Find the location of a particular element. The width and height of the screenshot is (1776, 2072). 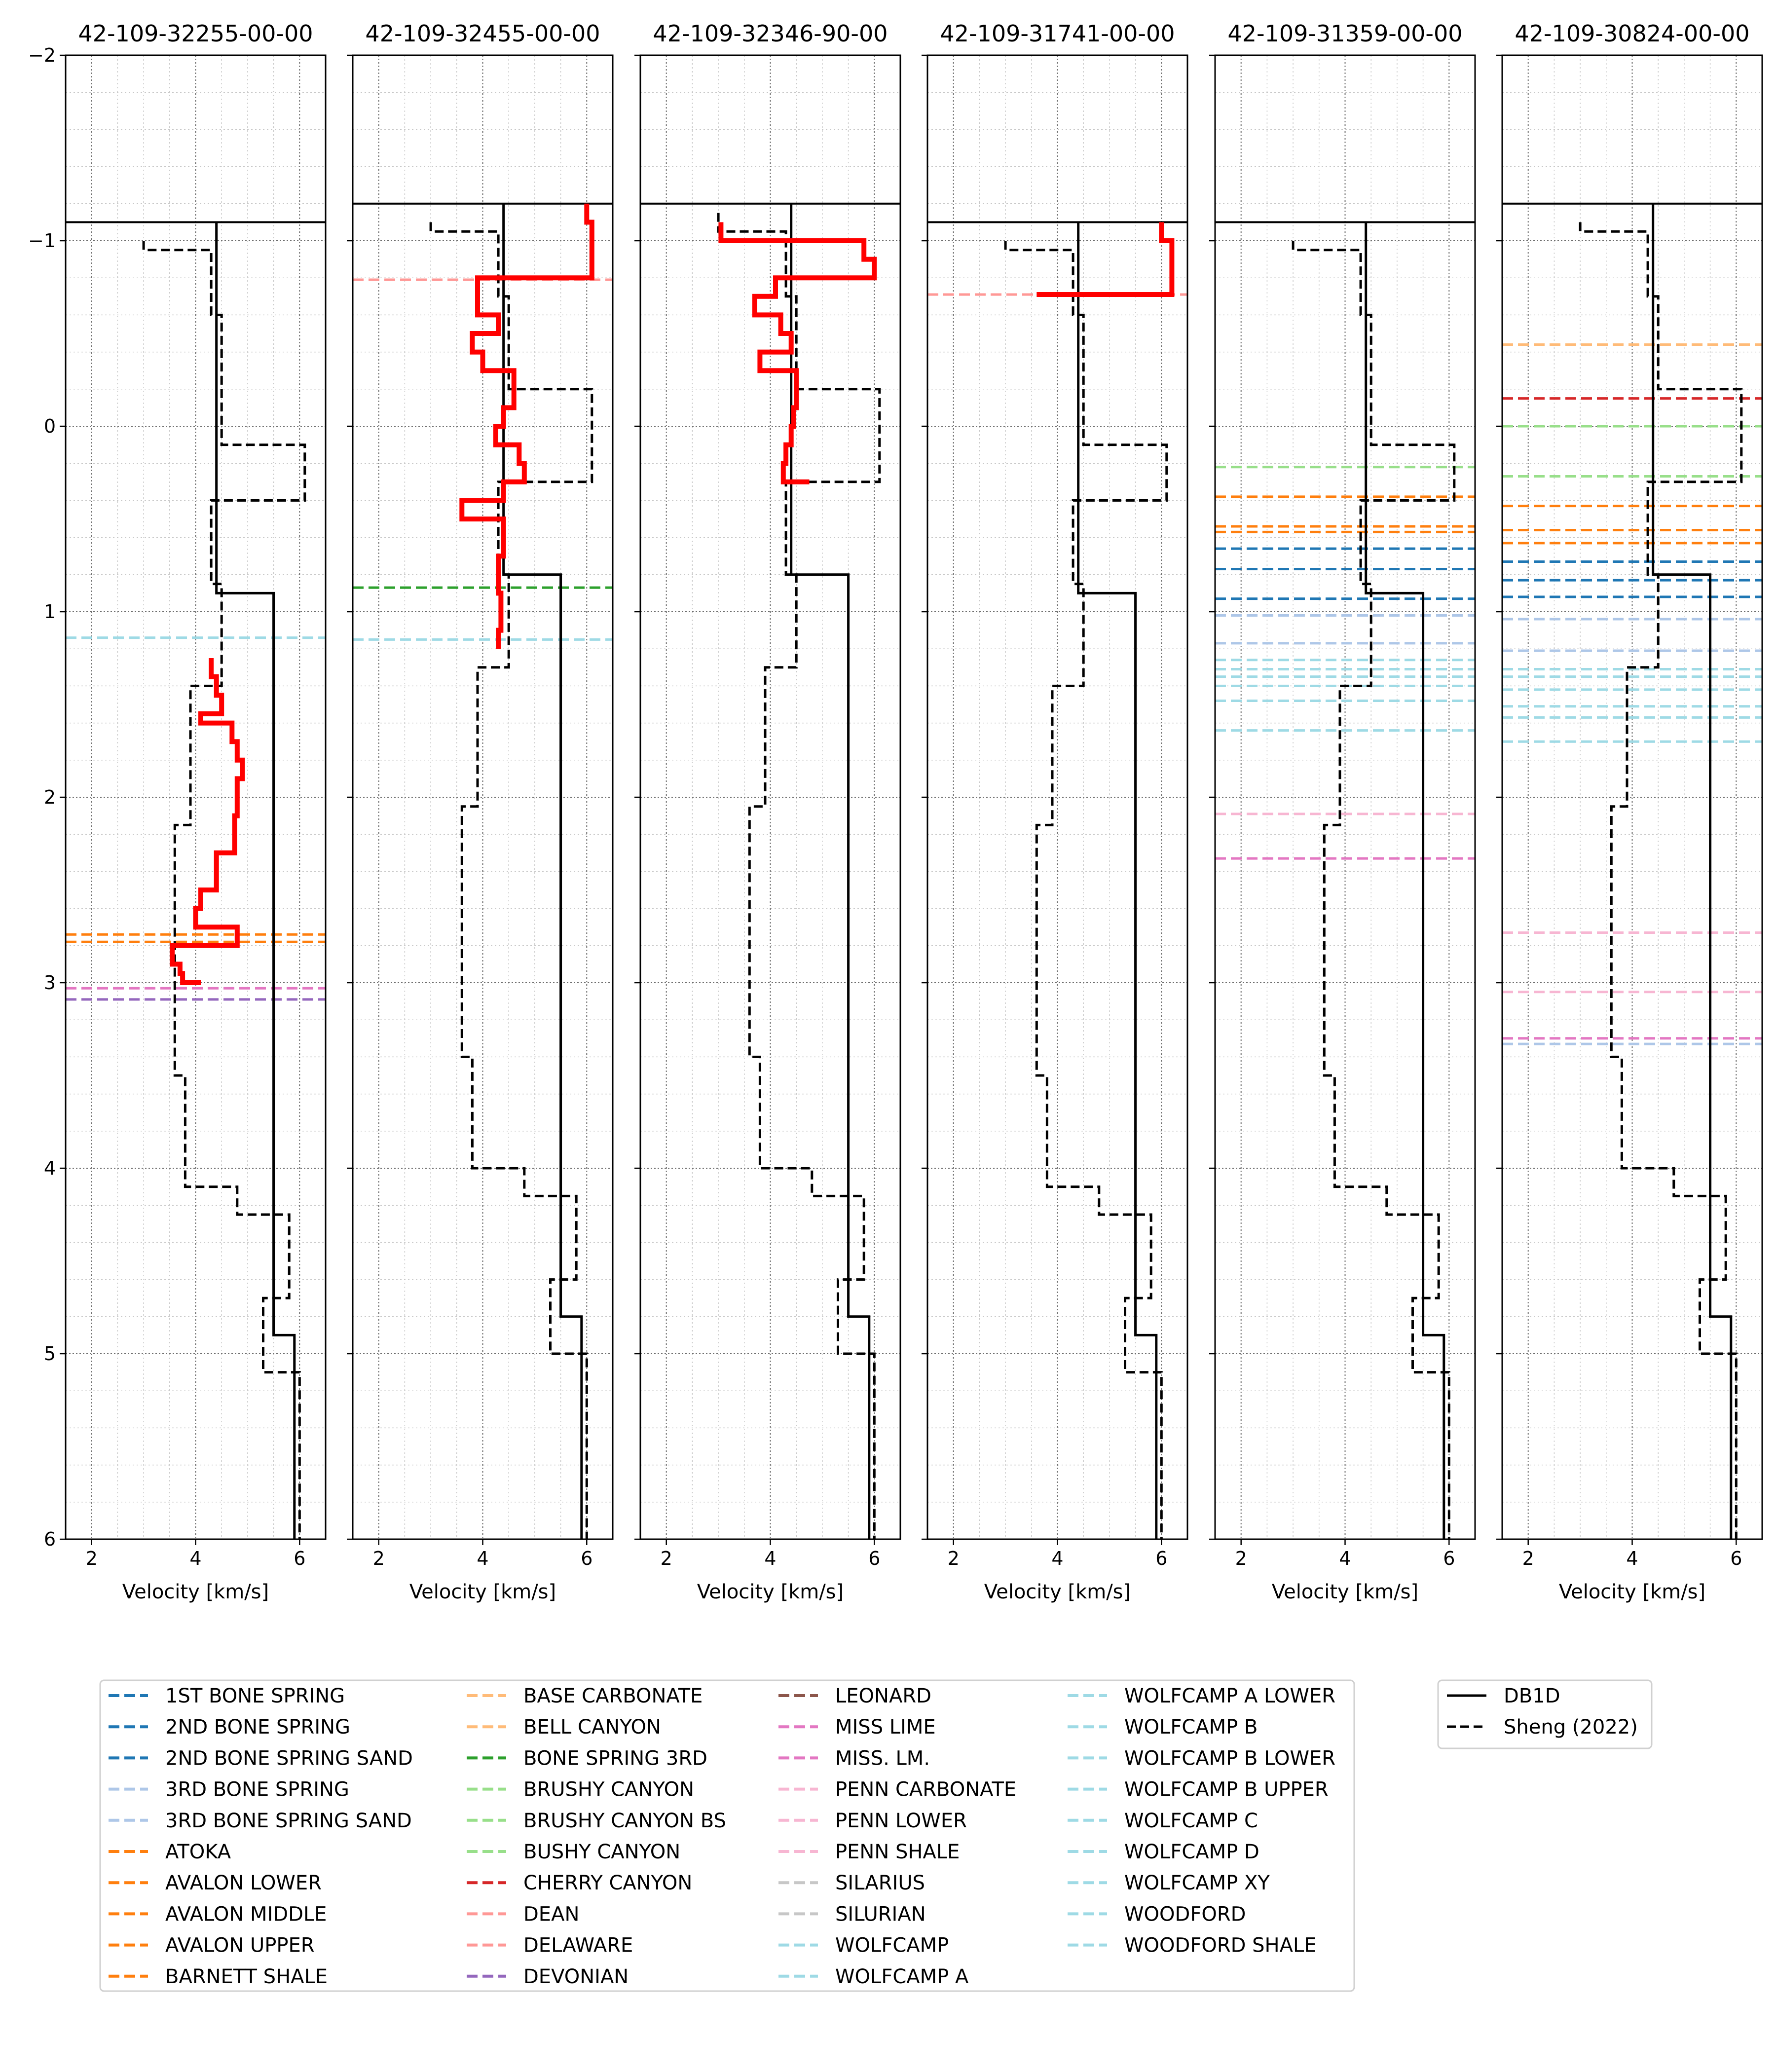

panel-title: 42-109-32455-00-00 is located at coordinates (483, 34).